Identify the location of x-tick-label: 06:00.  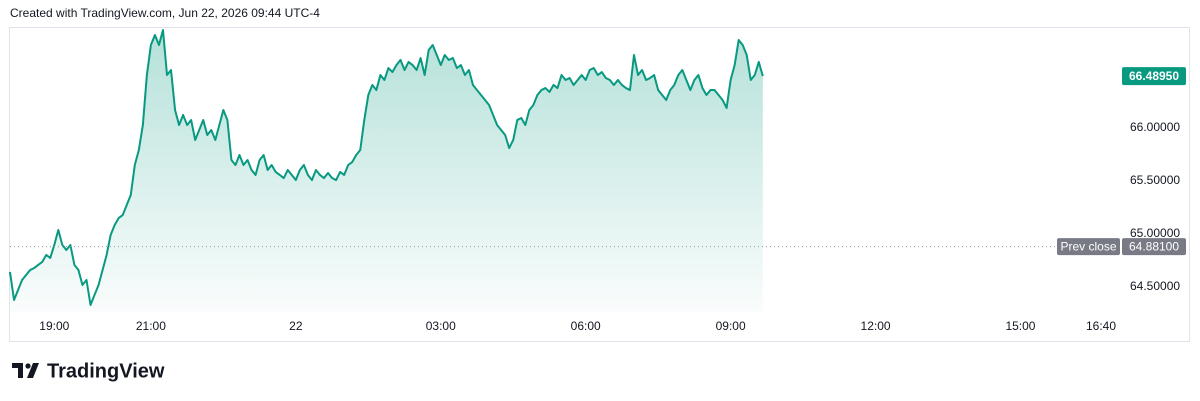
(586, 326).